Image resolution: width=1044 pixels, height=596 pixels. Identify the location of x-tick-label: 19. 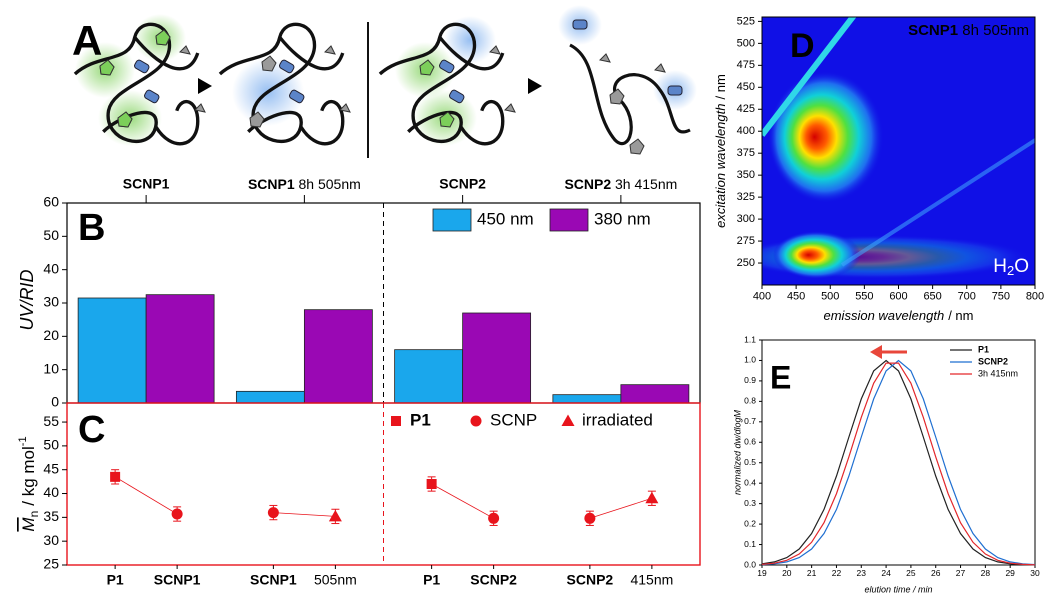
(762, 573).